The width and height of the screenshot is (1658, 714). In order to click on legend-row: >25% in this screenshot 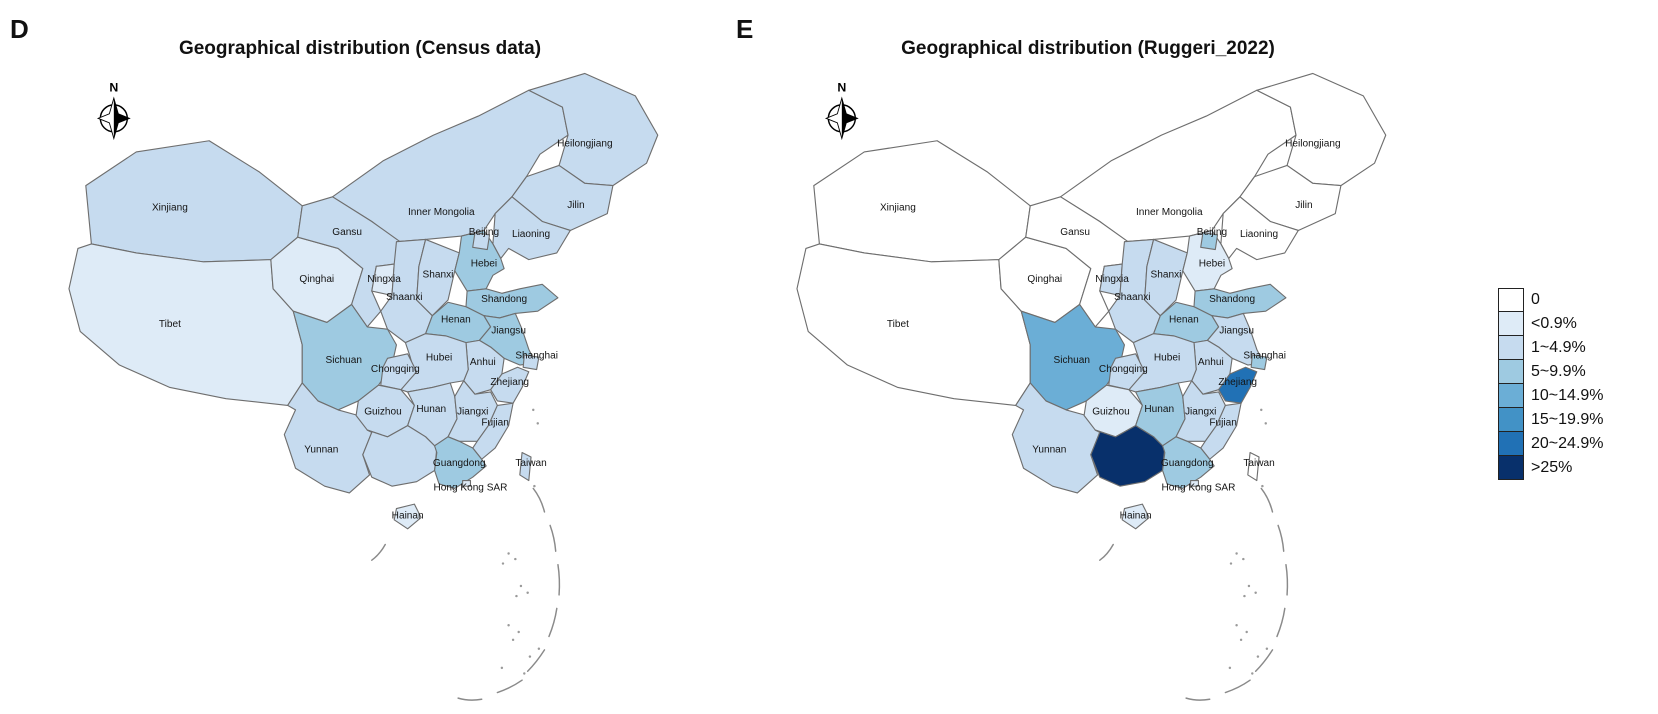, I will do `click(1551, 468)`.